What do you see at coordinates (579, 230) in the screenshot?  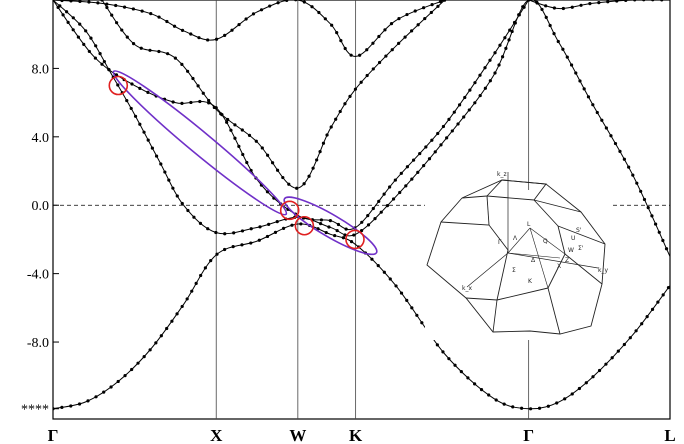 I see `bz-label-s-prime: S'` at bounding box center [579, 230].